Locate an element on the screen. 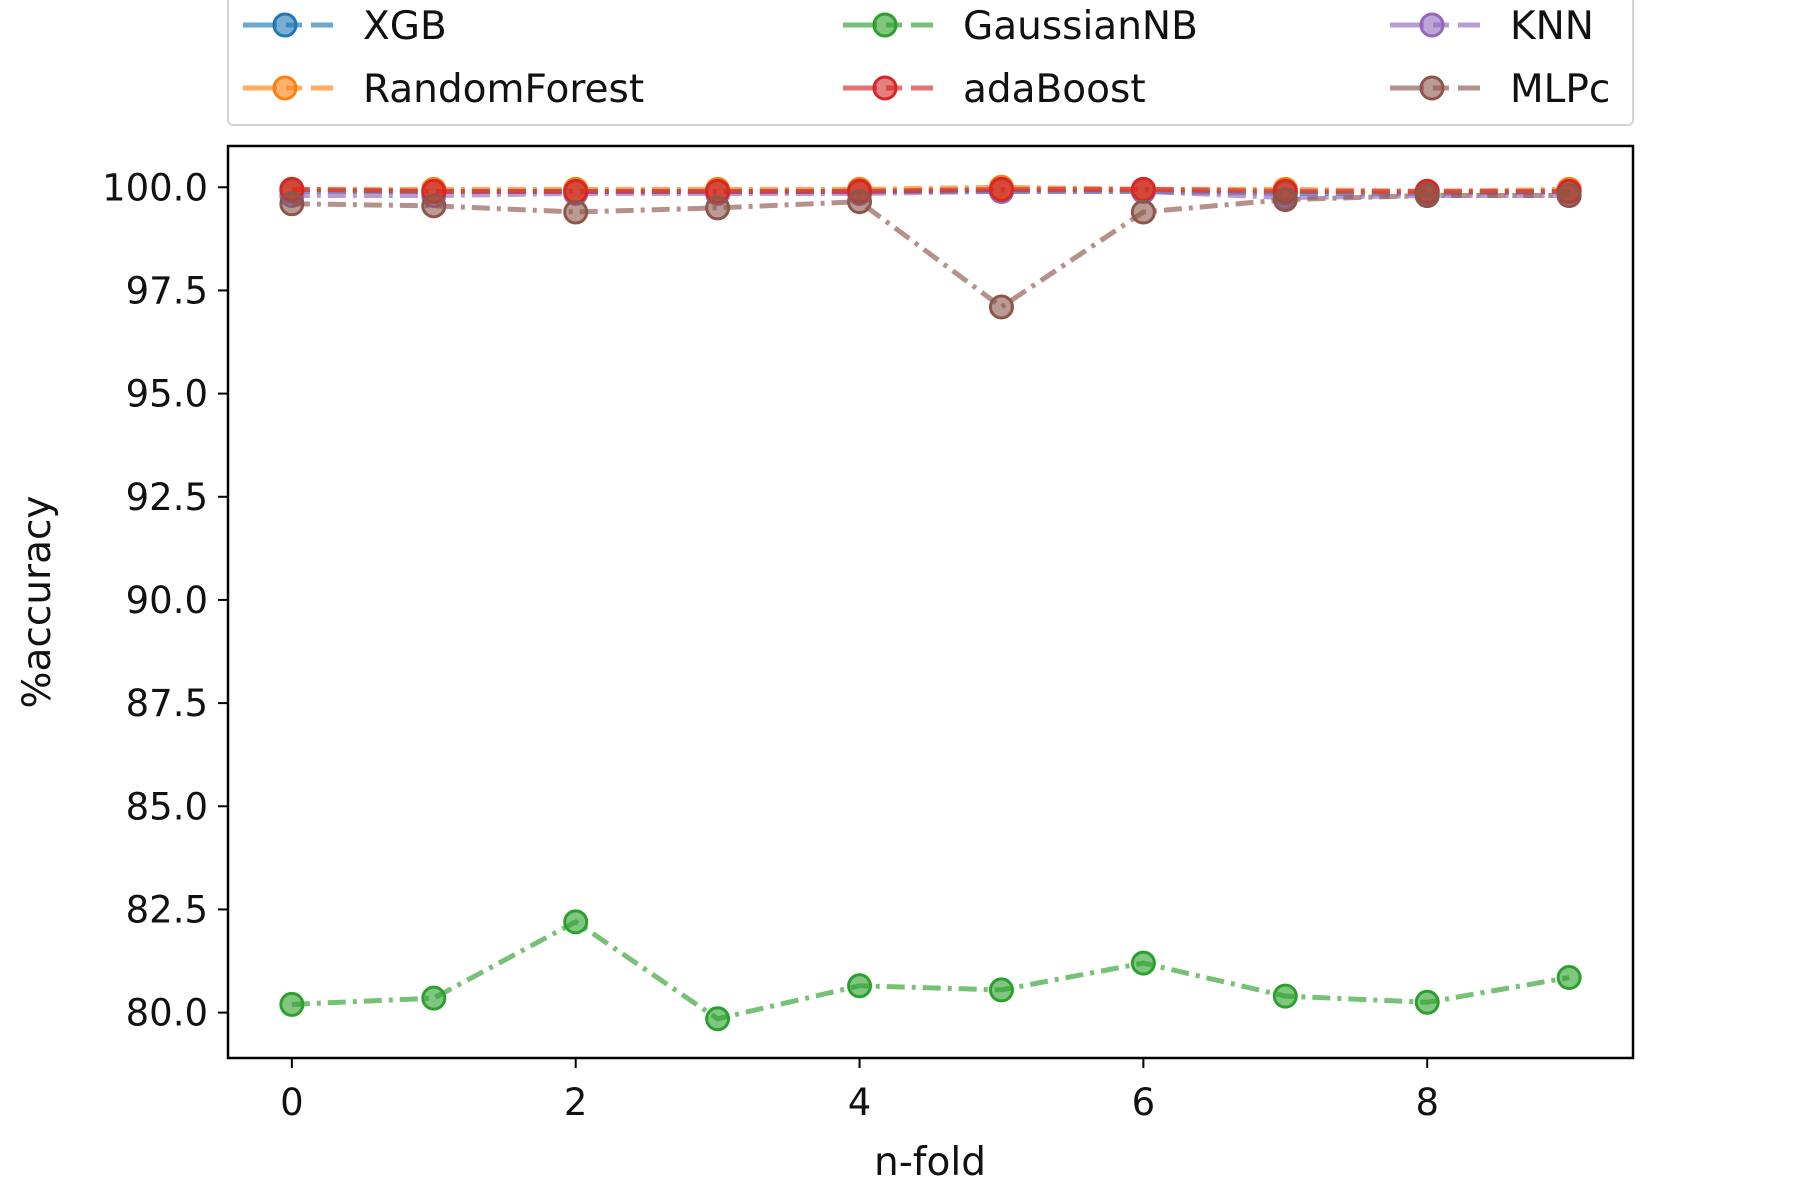 This screenshot has height=1200, width=1800. y-tick-label: 95.0 is located at coordinates (167, 394).